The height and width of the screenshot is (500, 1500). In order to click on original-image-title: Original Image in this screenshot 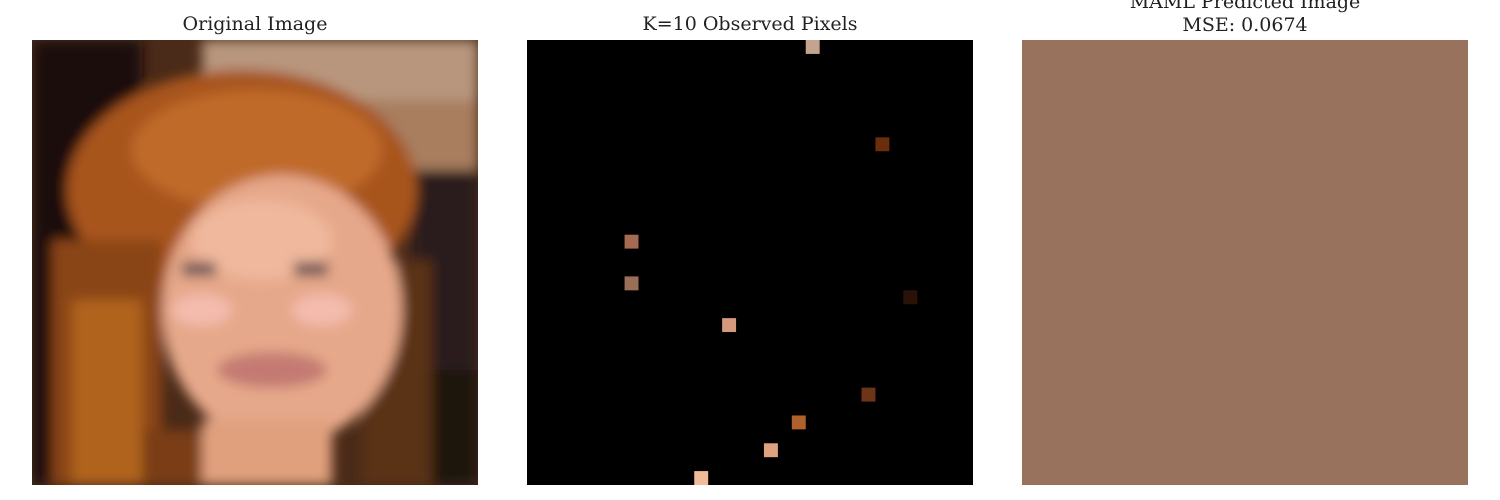, I will do `click(255, 24)`.